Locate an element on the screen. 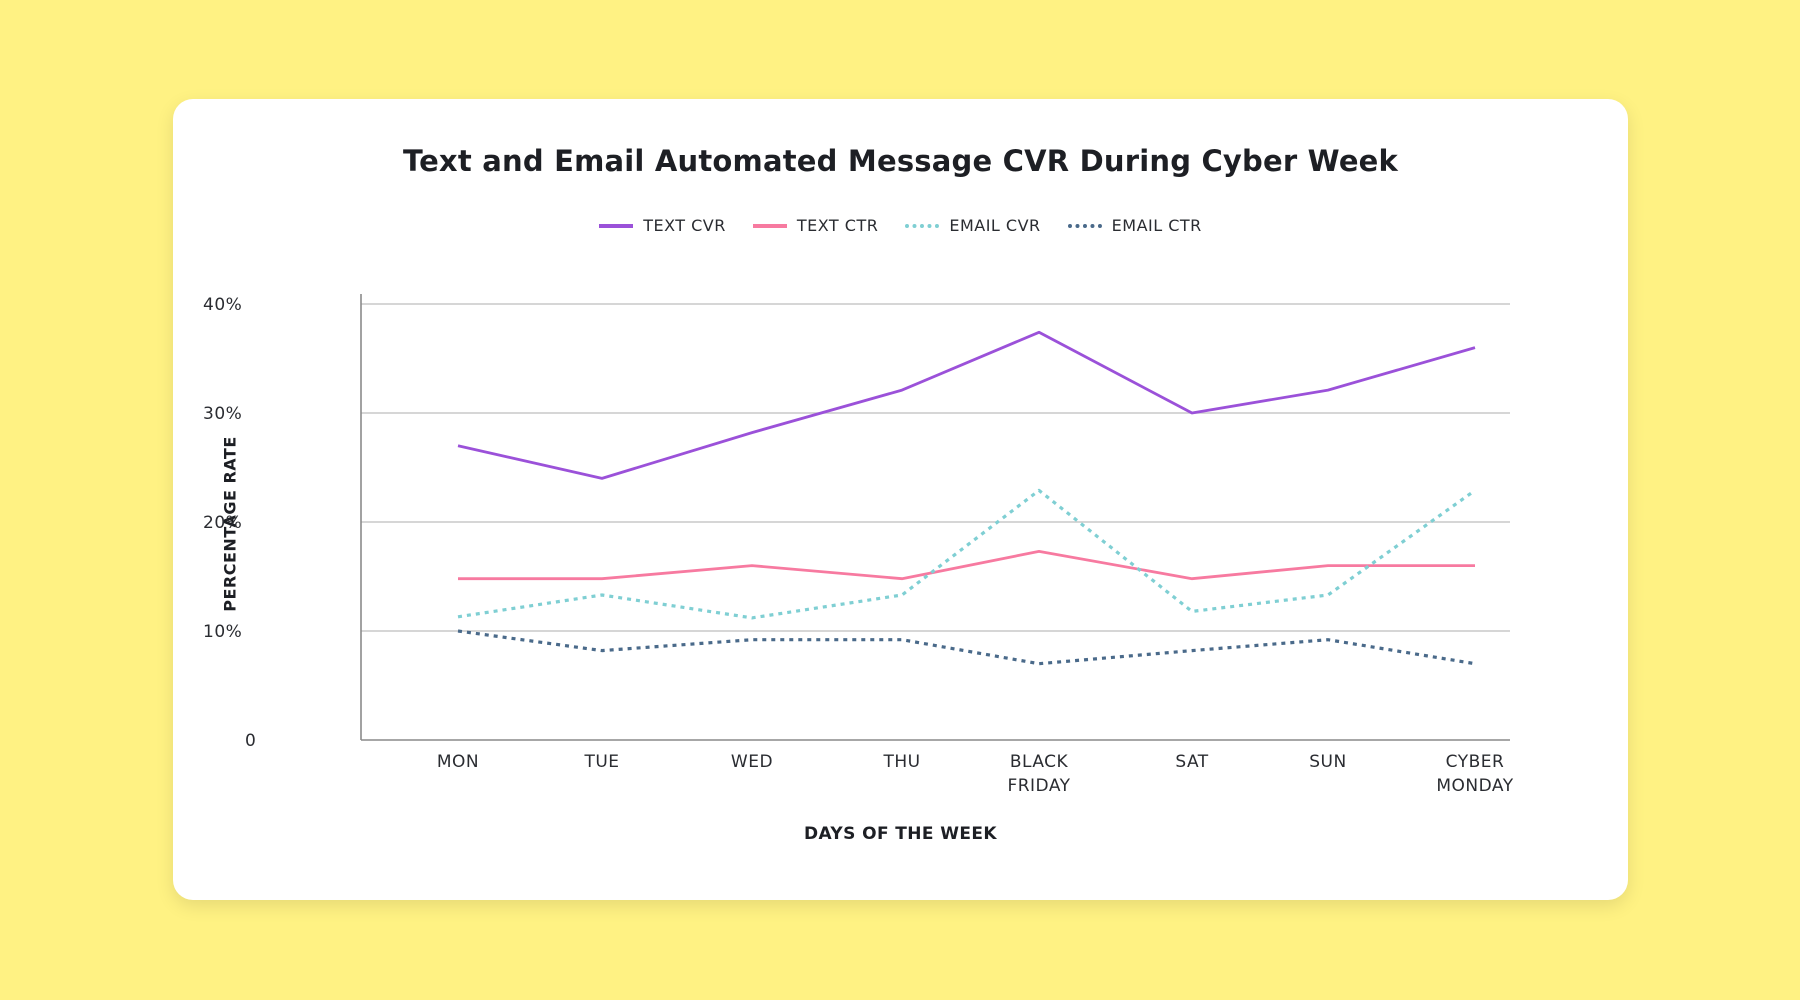 This screenshot has width=1800, height=1000. x-tick-label: SUN is located at coordinates (1327, 762).